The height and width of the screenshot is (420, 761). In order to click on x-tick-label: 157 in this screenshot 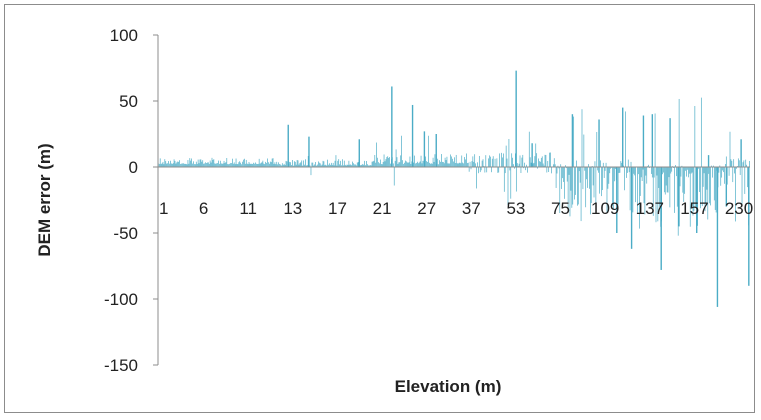, I will do `click(694, 208)`.